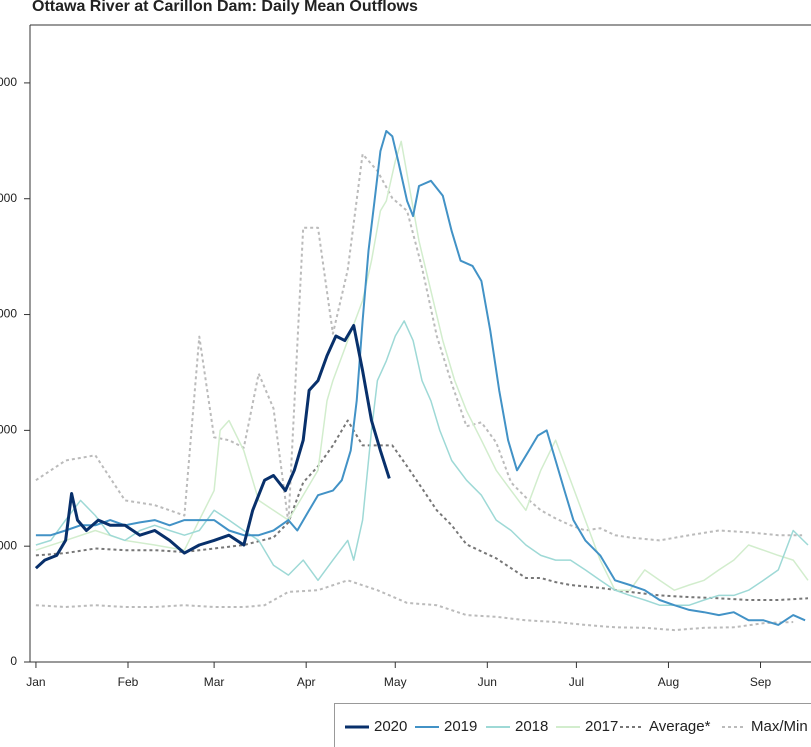 This screenshot has height=747, width=811. What do you see at coordinates (395, 682) in the screenshot?
I see `x-tick-label: May` at bounding box center [395, 682].